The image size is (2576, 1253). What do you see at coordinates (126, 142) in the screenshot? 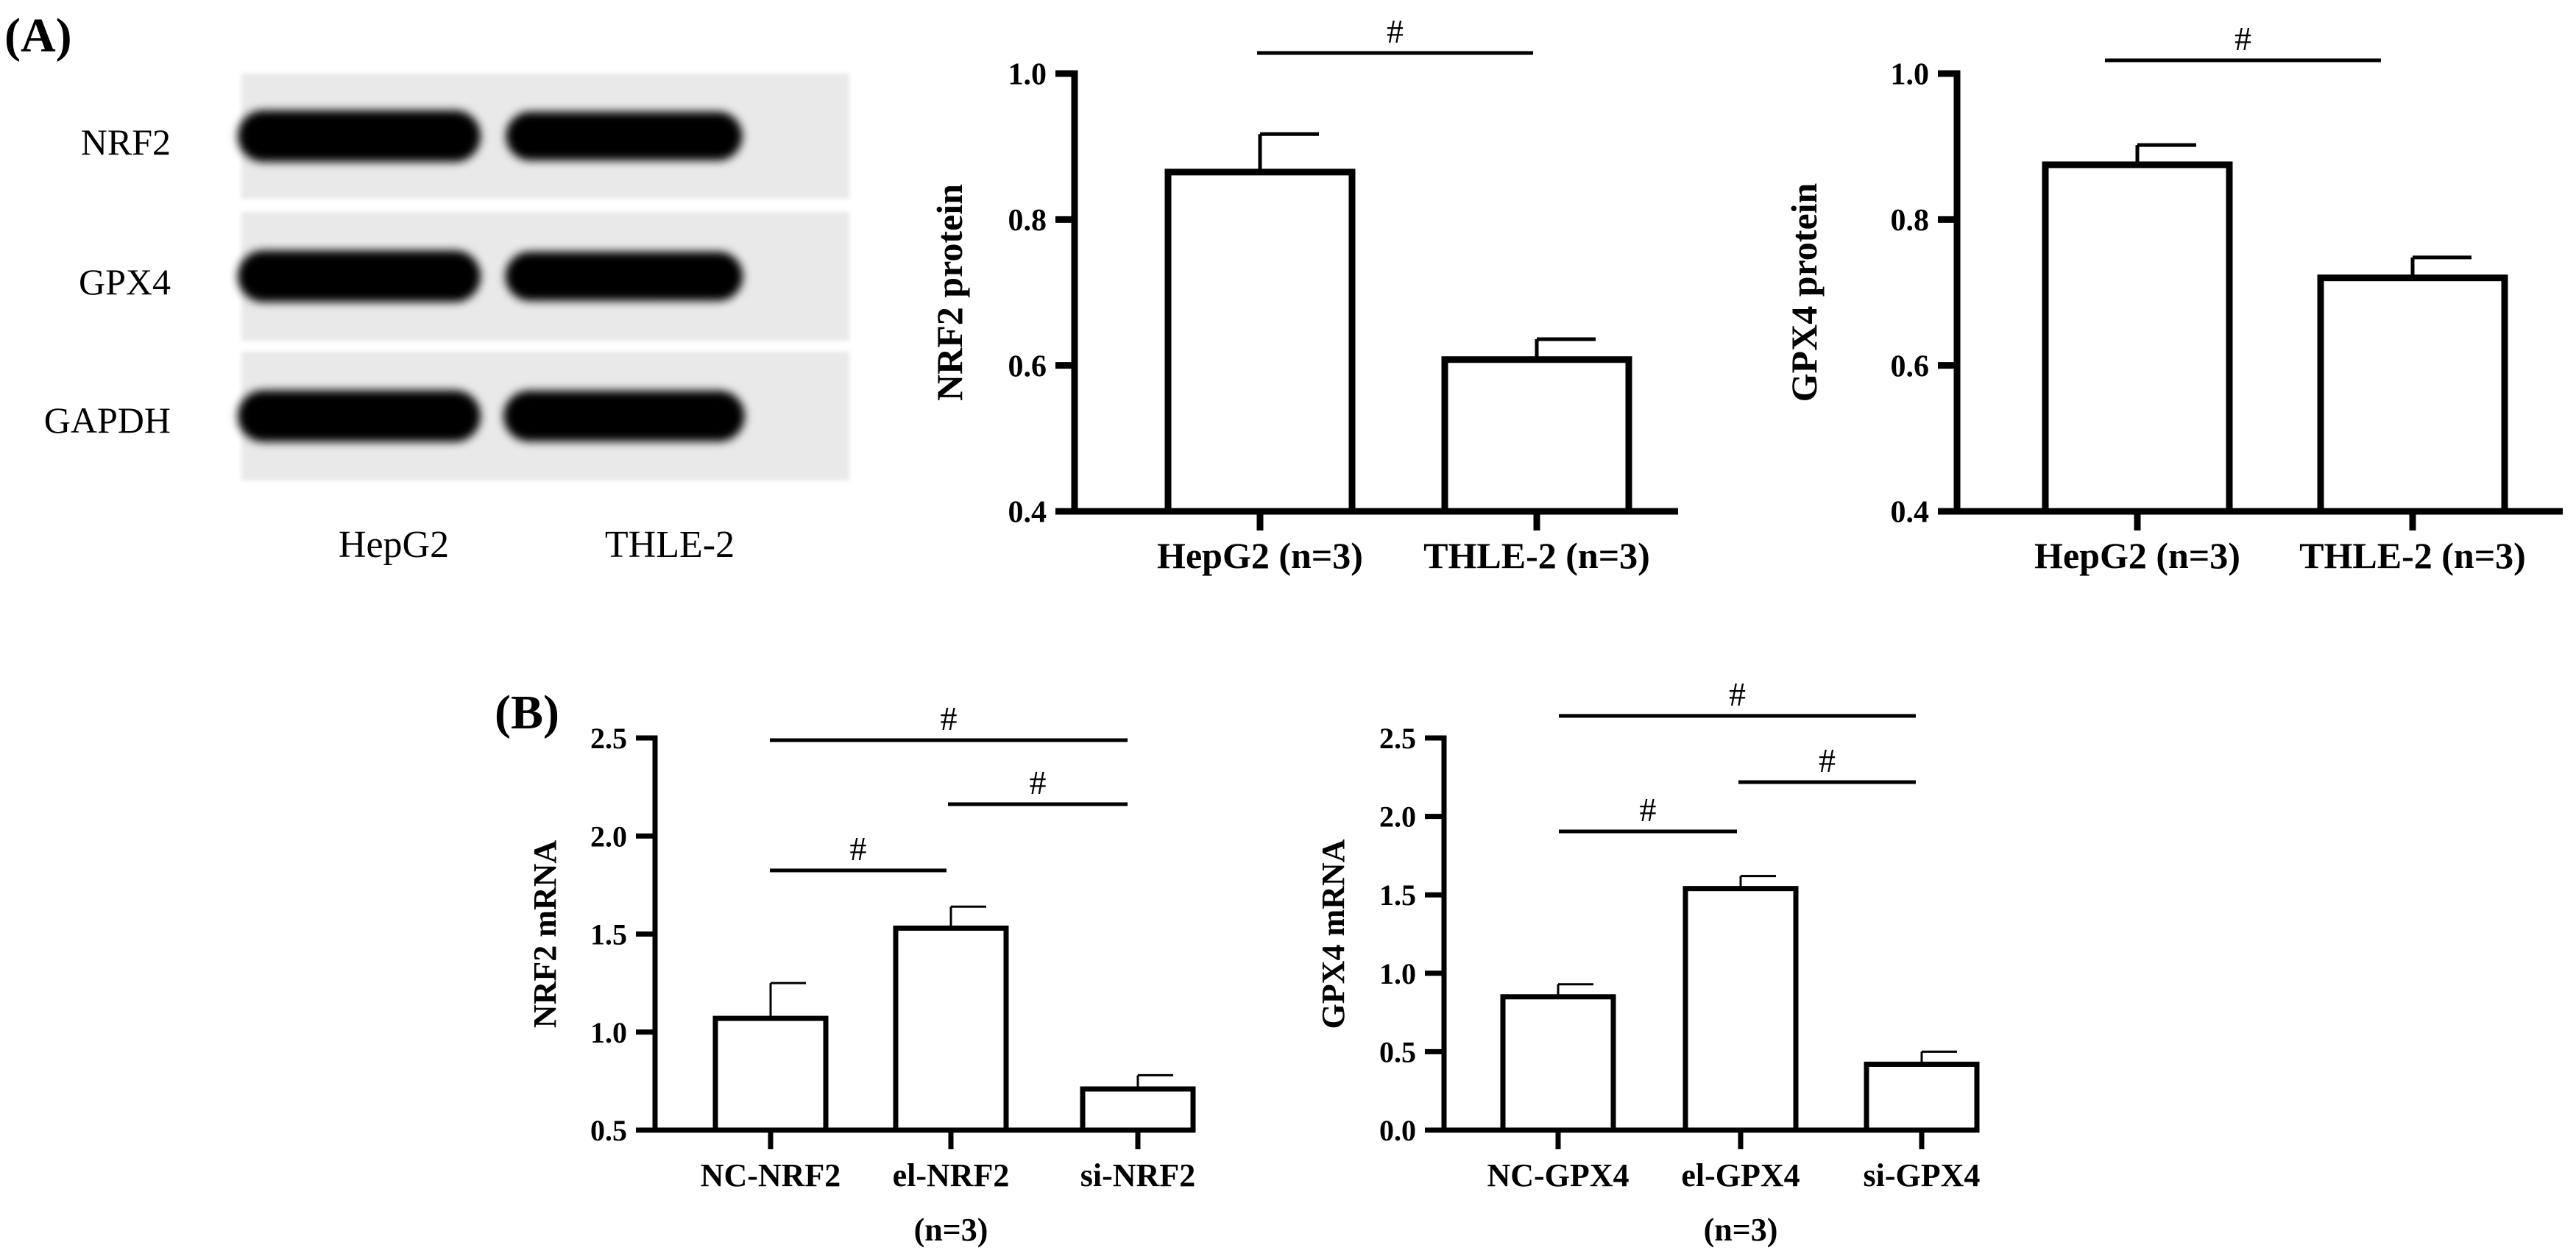
I see `blot-row-label: NRF2` at bounding box center [126, 142].